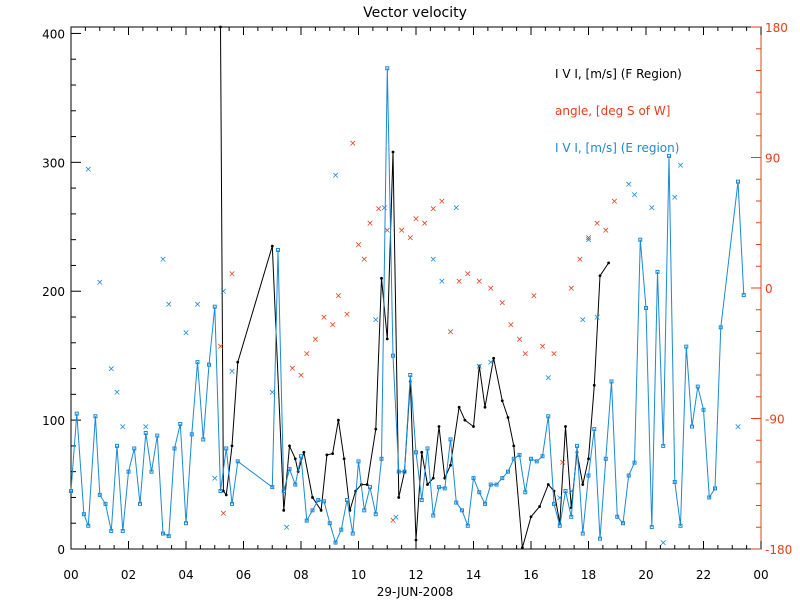 The height and width of the screenshot is (600, 800). I want to click on x-axis-label: 29-JUN-2008, so click(415, 592).